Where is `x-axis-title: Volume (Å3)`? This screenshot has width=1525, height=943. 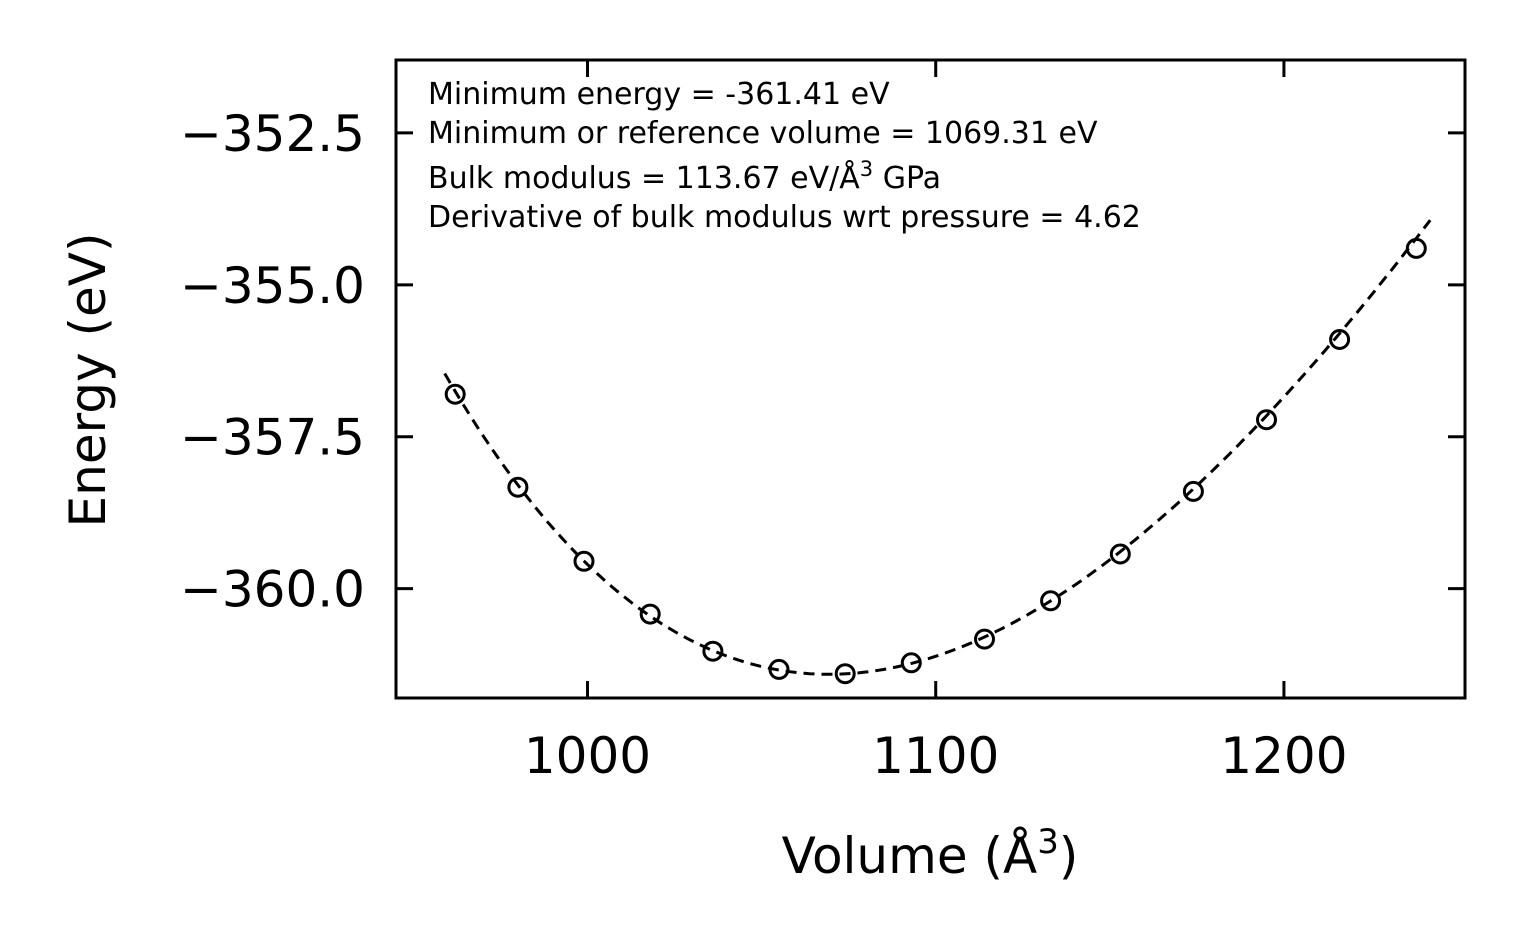
x-axis-title: Volume (Å3) is located at coordinates (930, 853).